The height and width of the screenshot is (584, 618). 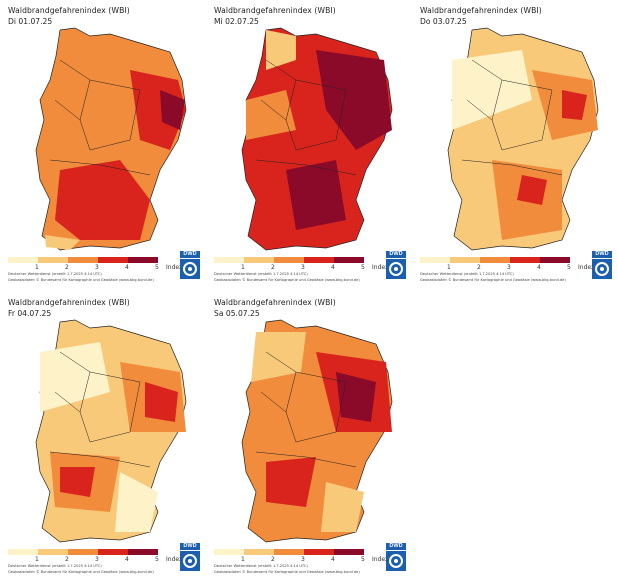 What do you see at coordinates (443, 21) in the screenshot?
I see `map-date: Do 03.07.25` at bounding box center [443, 21].